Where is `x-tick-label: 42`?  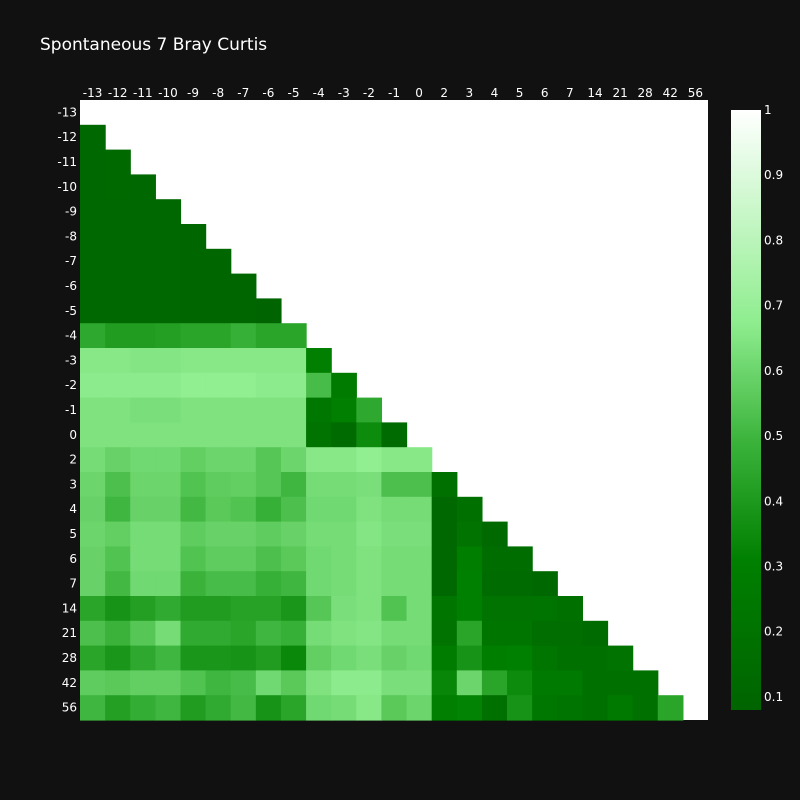
x-tick-label: 42 is located at coordinates (670, 93).